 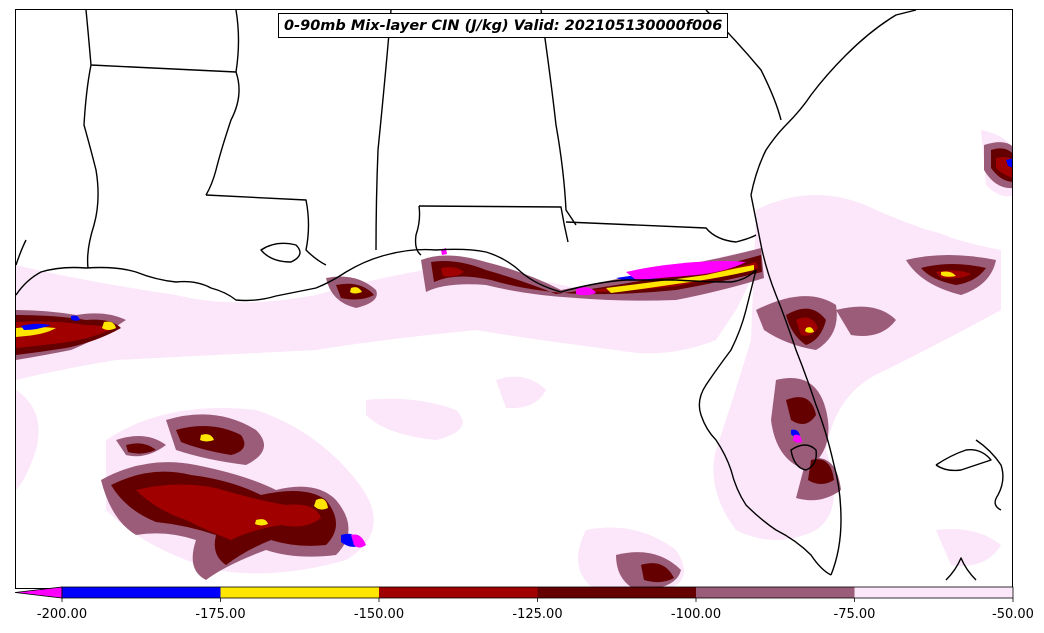 What do you see at coordinates (379, 614) in the screenshot?
I see `colorbar-tick-label-2: -150.00` at bounding box center [379, 614].